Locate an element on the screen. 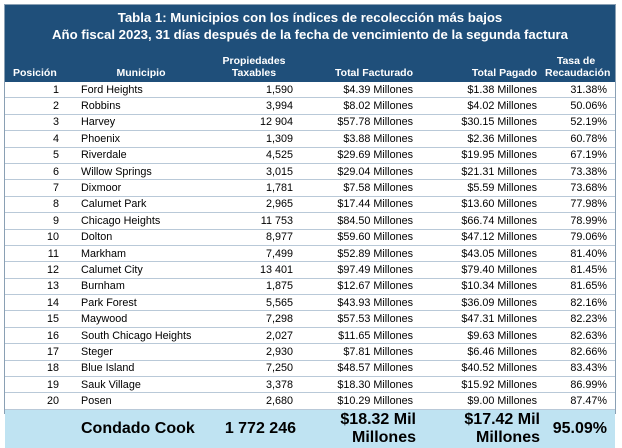 The width and height of the screenshot is (622, 448). municipality-cell: Willow Springs is located at coordinates (141, 172).